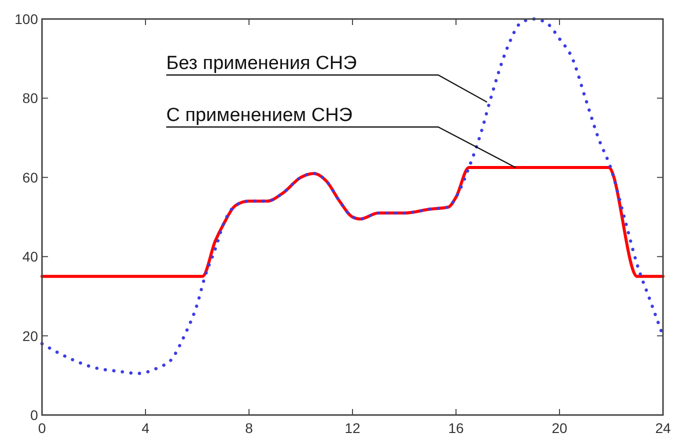  Describe the element at coordinates (30, 256) in the screenshot. I see `y-tick-label: 40` at that location.